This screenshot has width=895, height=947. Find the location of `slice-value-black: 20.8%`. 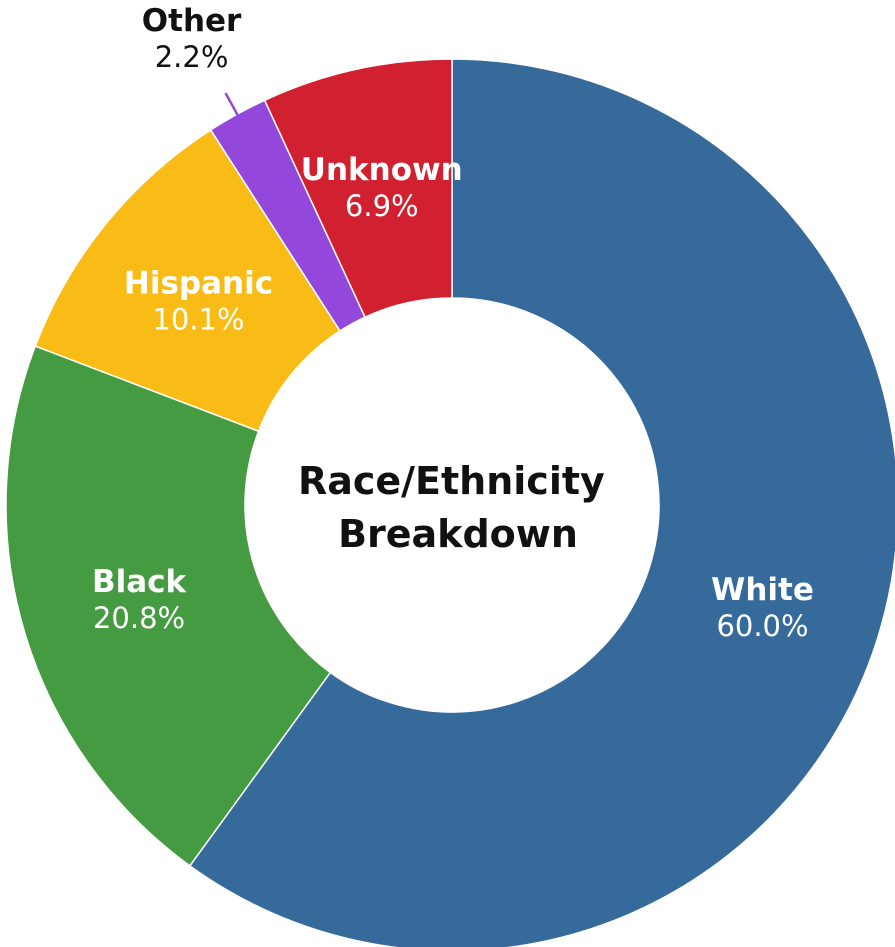

slice-value-black: 20.8% is located at coordinates (139, 618).